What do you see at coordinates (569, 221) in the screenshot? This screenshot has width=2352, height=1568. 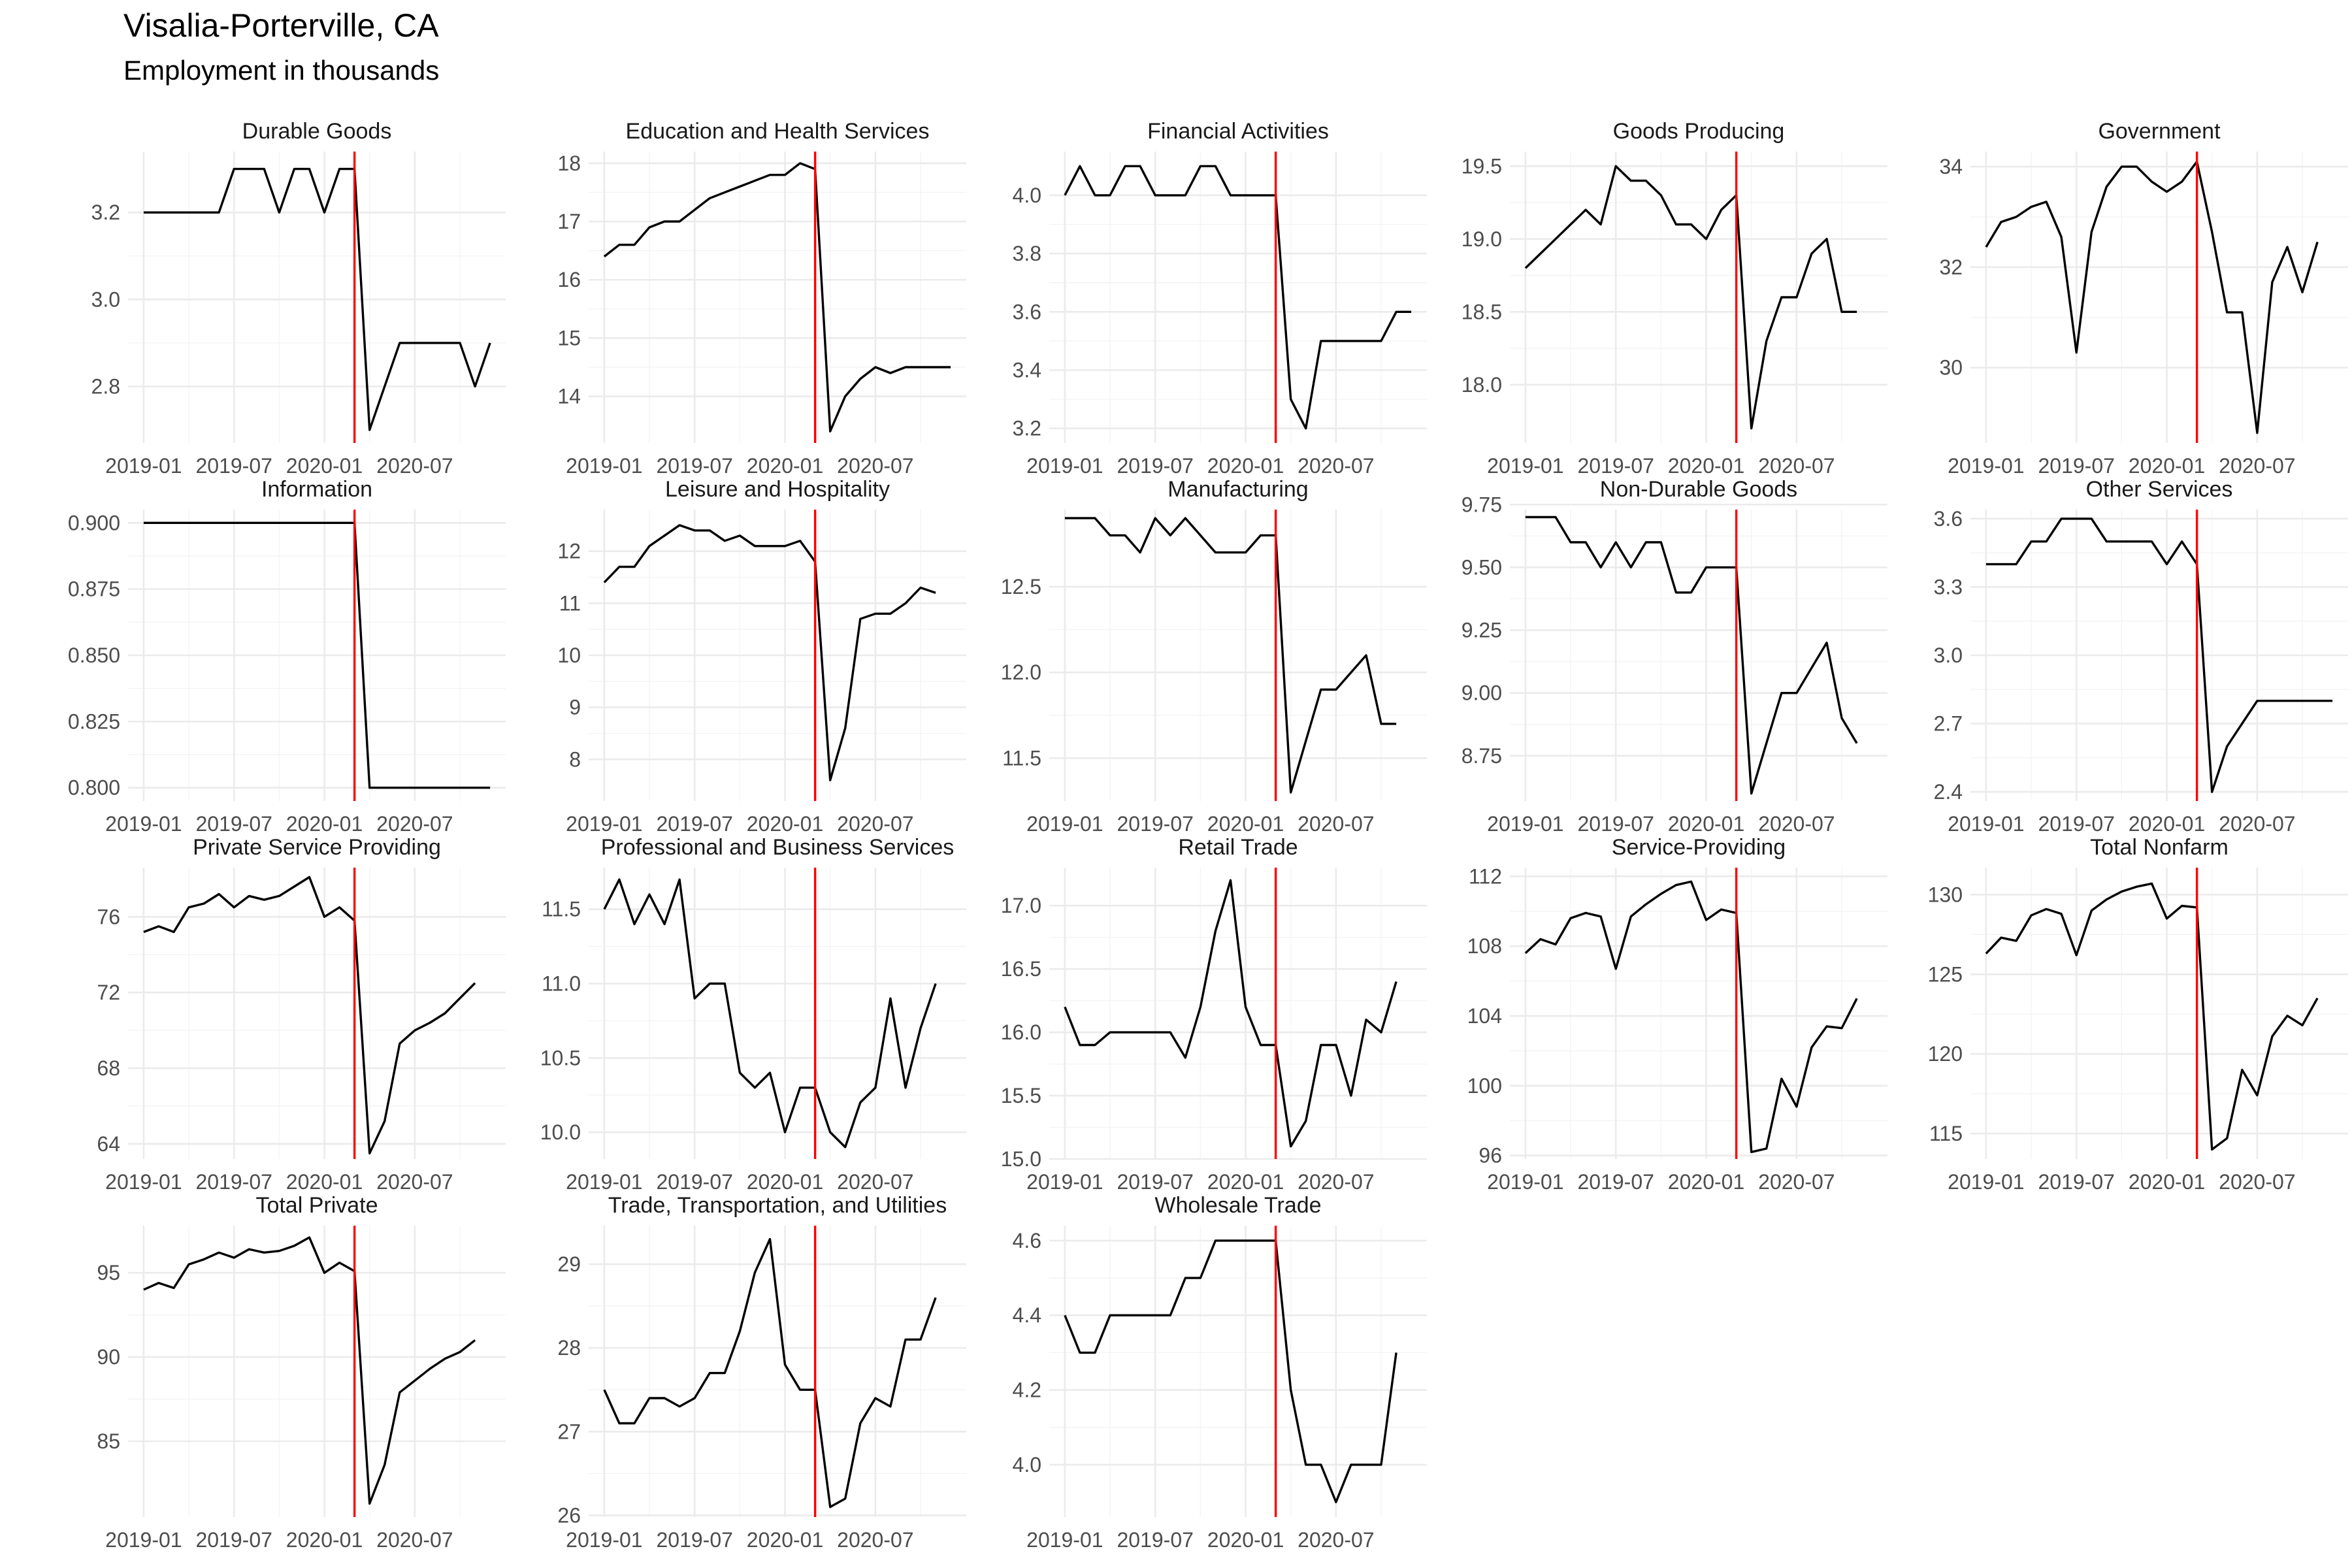 I see `y-tick-label: 17` at bounding box center [569, 221].